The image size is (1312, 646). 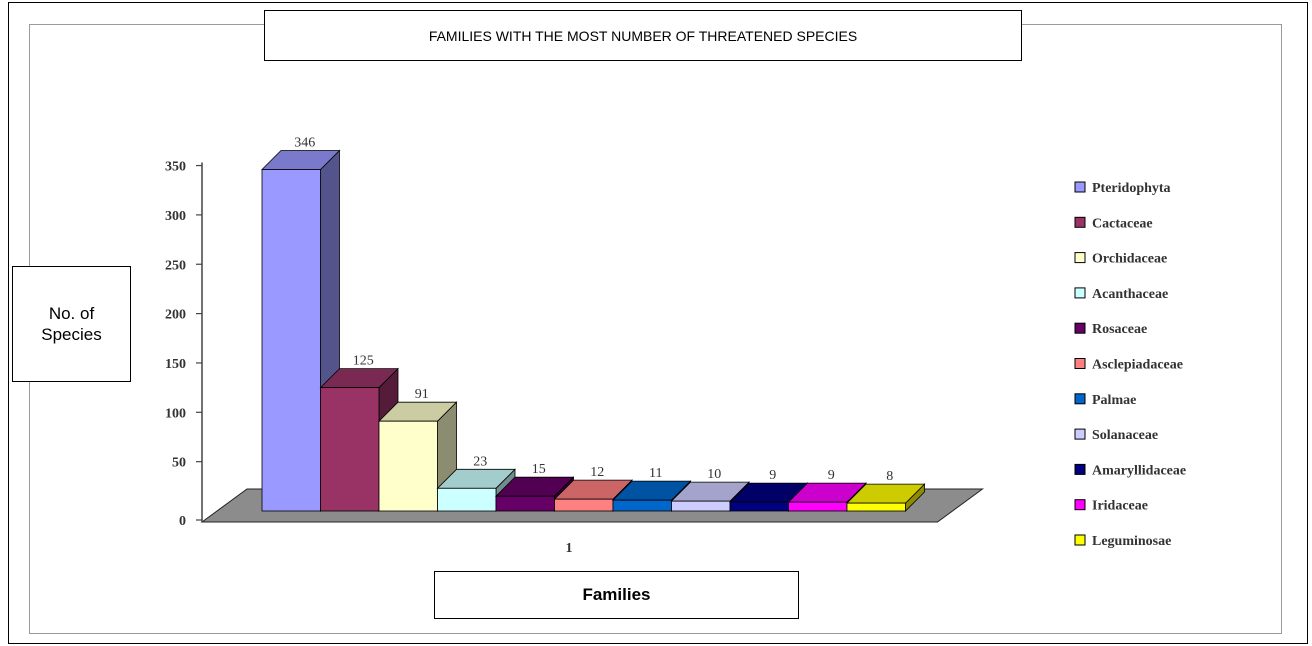 I want to click on legend-label: Asclepiadaceae, so click(x=1137, y=365).